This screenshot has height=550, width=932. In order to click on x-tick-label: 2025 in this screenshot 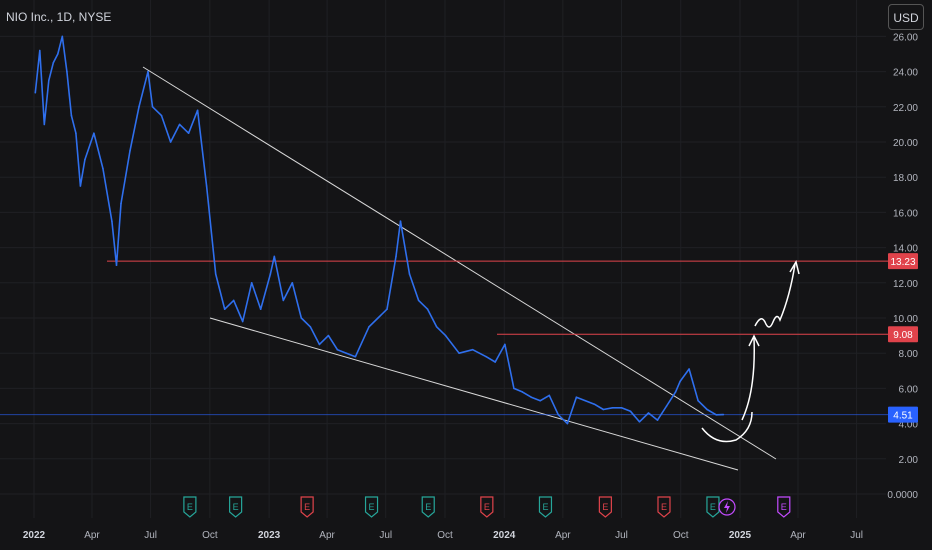, I will do `click(740, 535)`.